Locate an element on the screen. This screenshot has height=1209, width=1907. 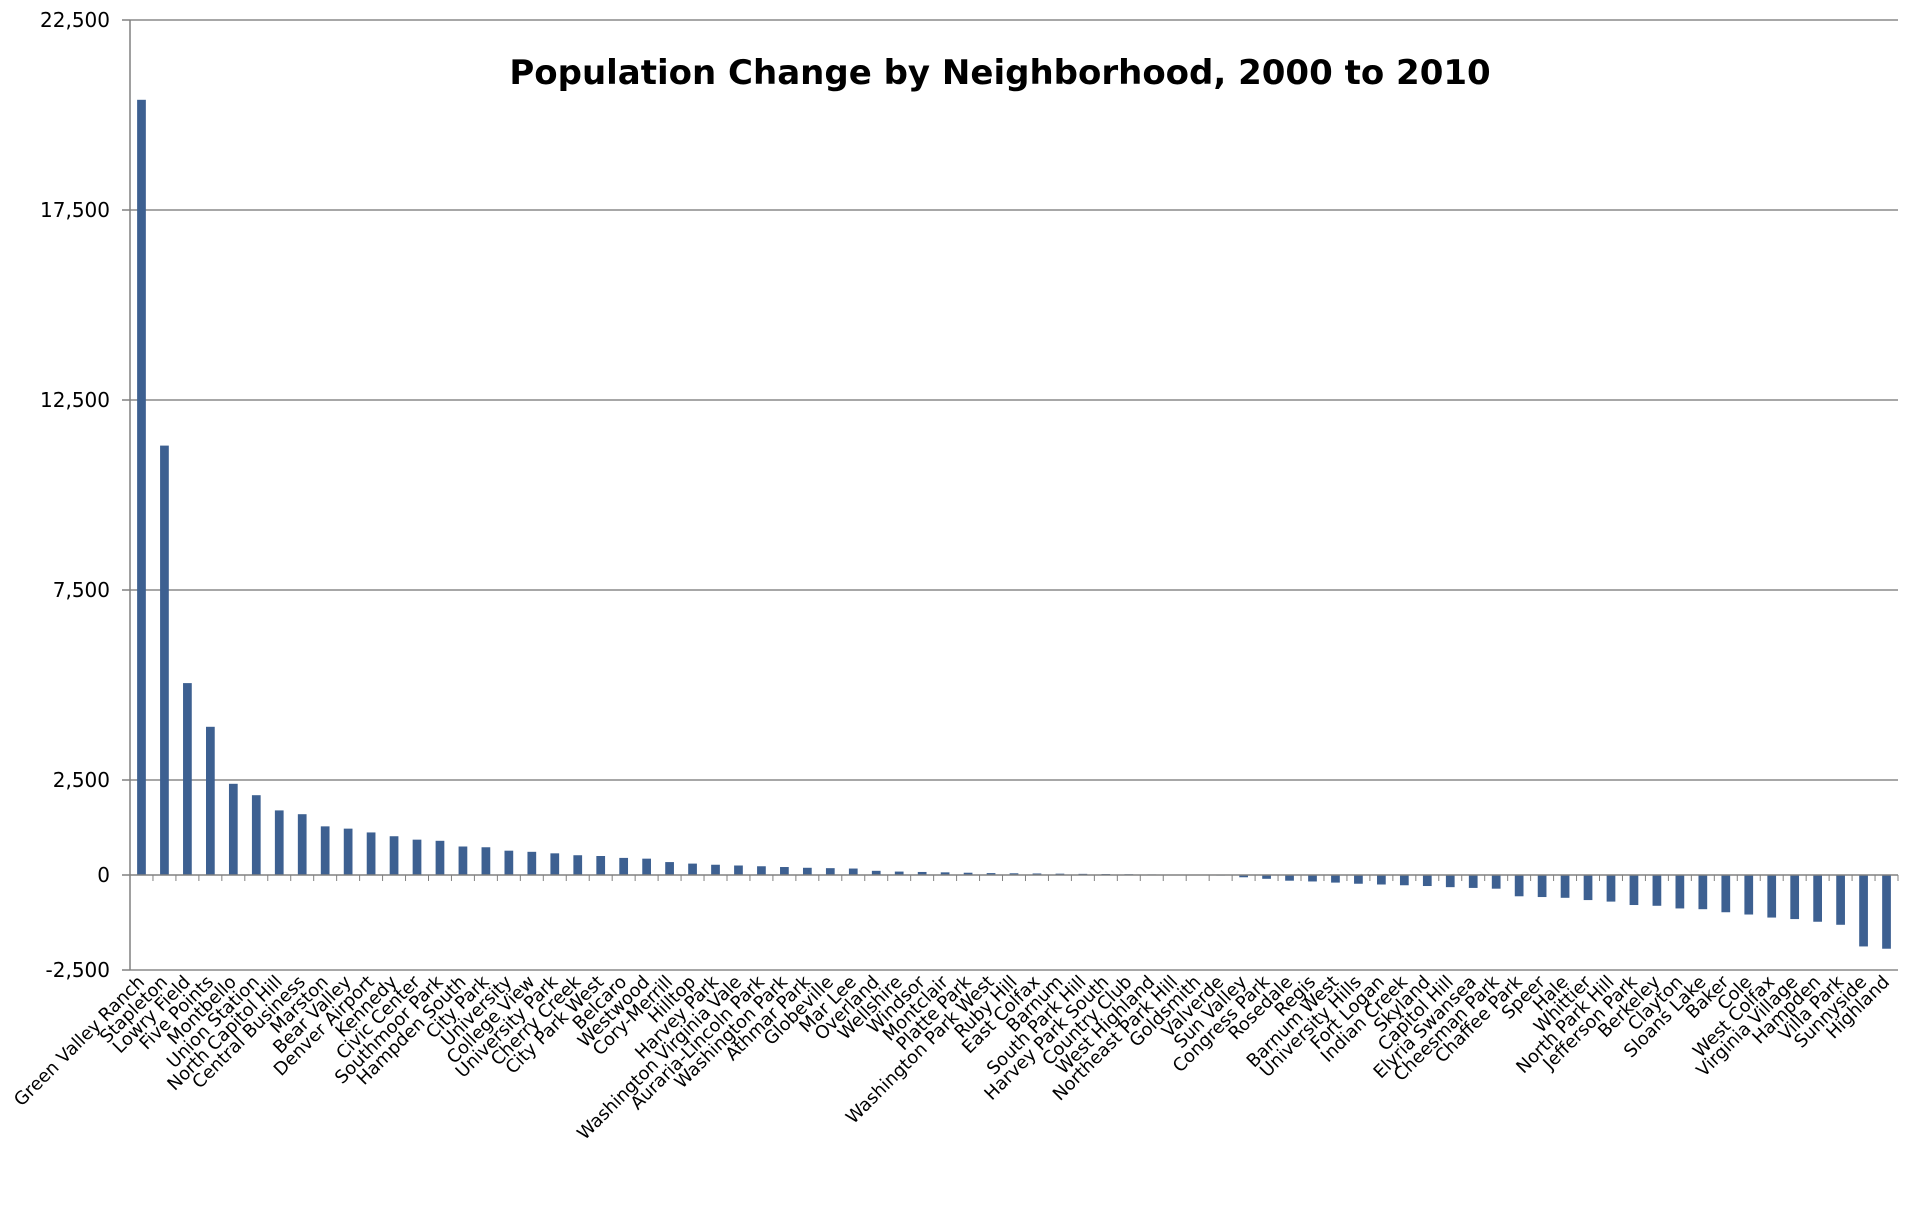
y-tick-label: 22,500 is located at coordinates (75, 20).